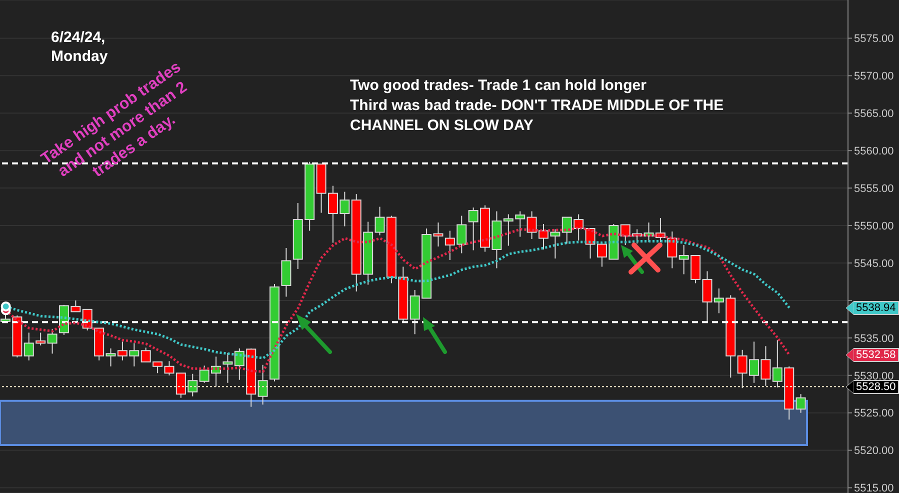 This screenshot has width=899, height=493. Describe the element at coordinates (874, 487) in the screenshot. I see `y-tick-label: 5515.00` at that location.